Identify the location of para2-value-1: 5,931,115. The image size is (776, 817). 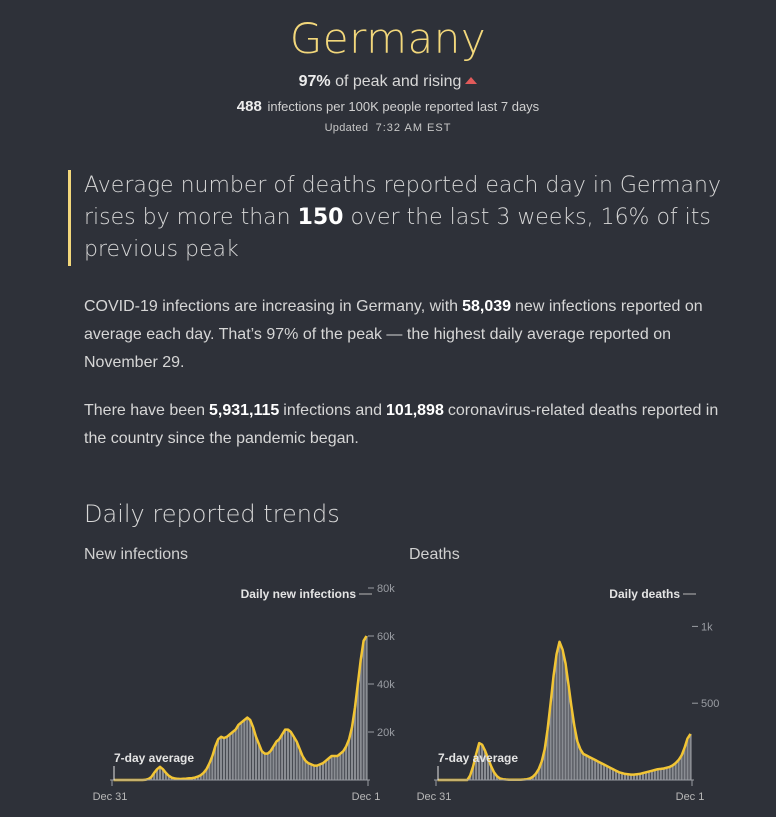
(244, 410).